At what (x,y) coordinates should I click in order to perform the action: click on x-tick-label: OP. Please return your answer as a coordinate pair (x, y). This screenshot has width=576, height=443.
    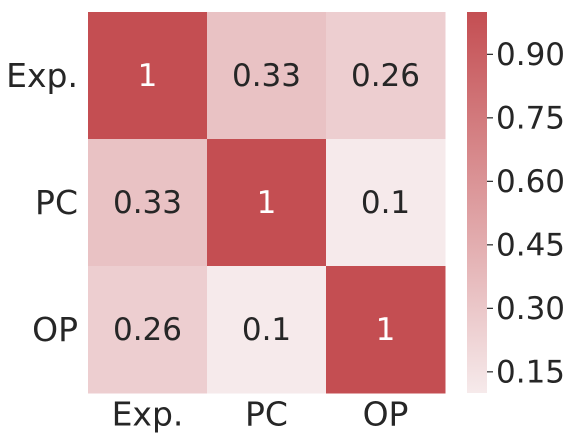
    Looking at the image, I should click on (386, 414).